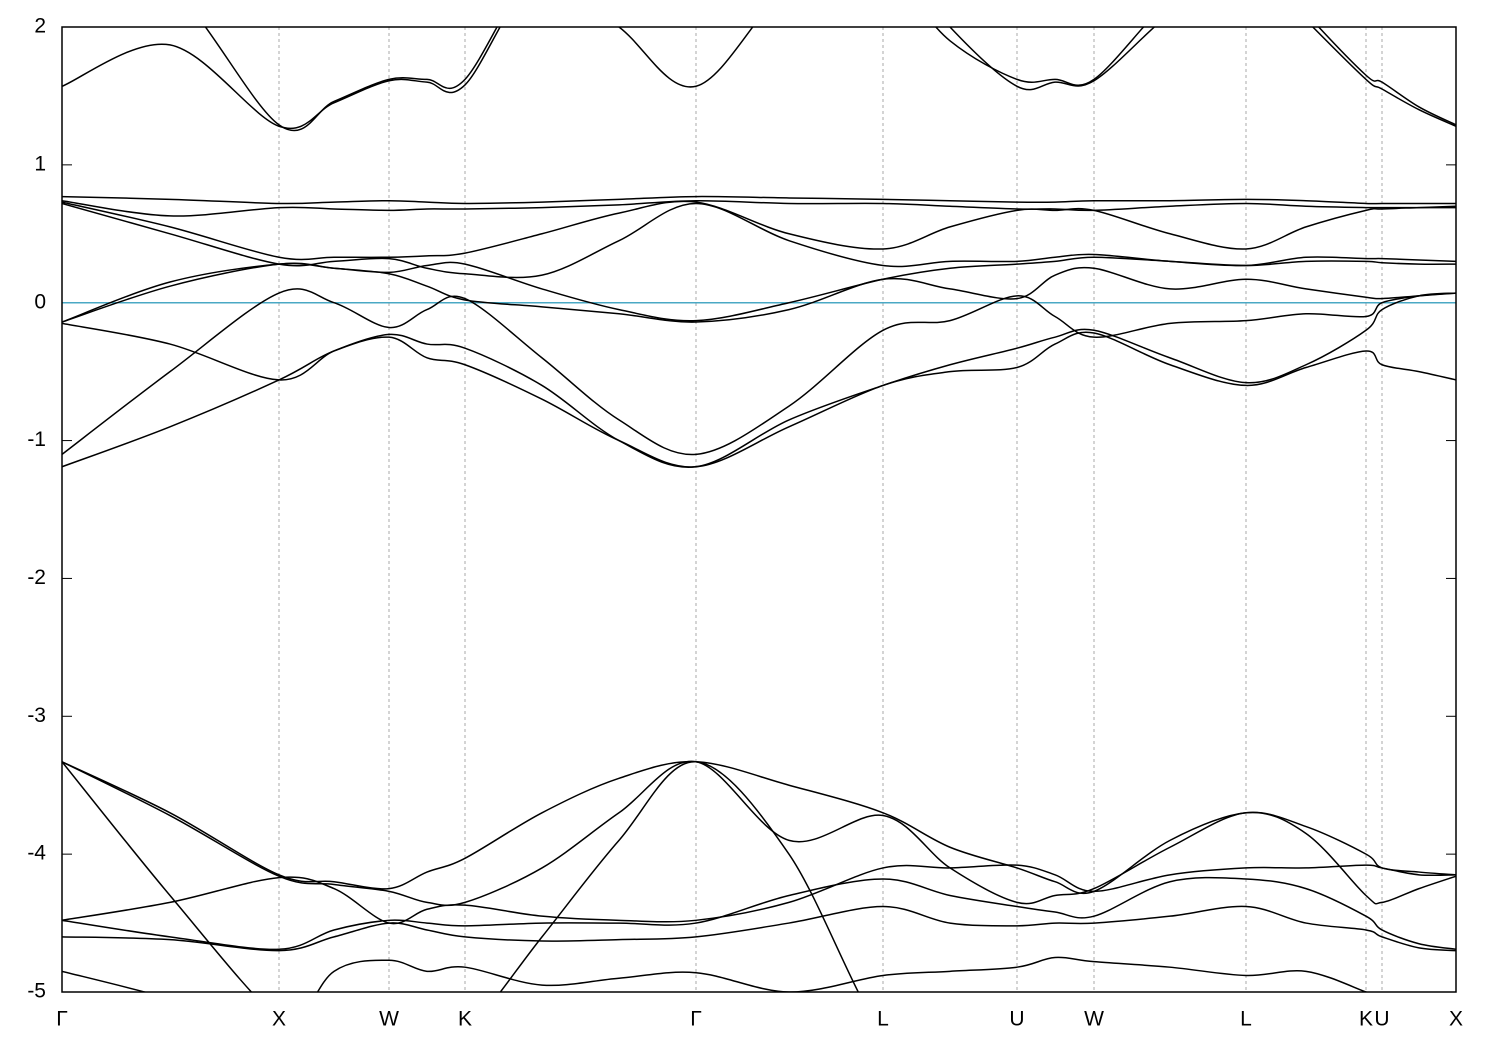 This screenshot has width=1500, height=1050. Describe the element at coordinates (36, 853) in the screenshot. I see `y-tick-label: -4` at that location.